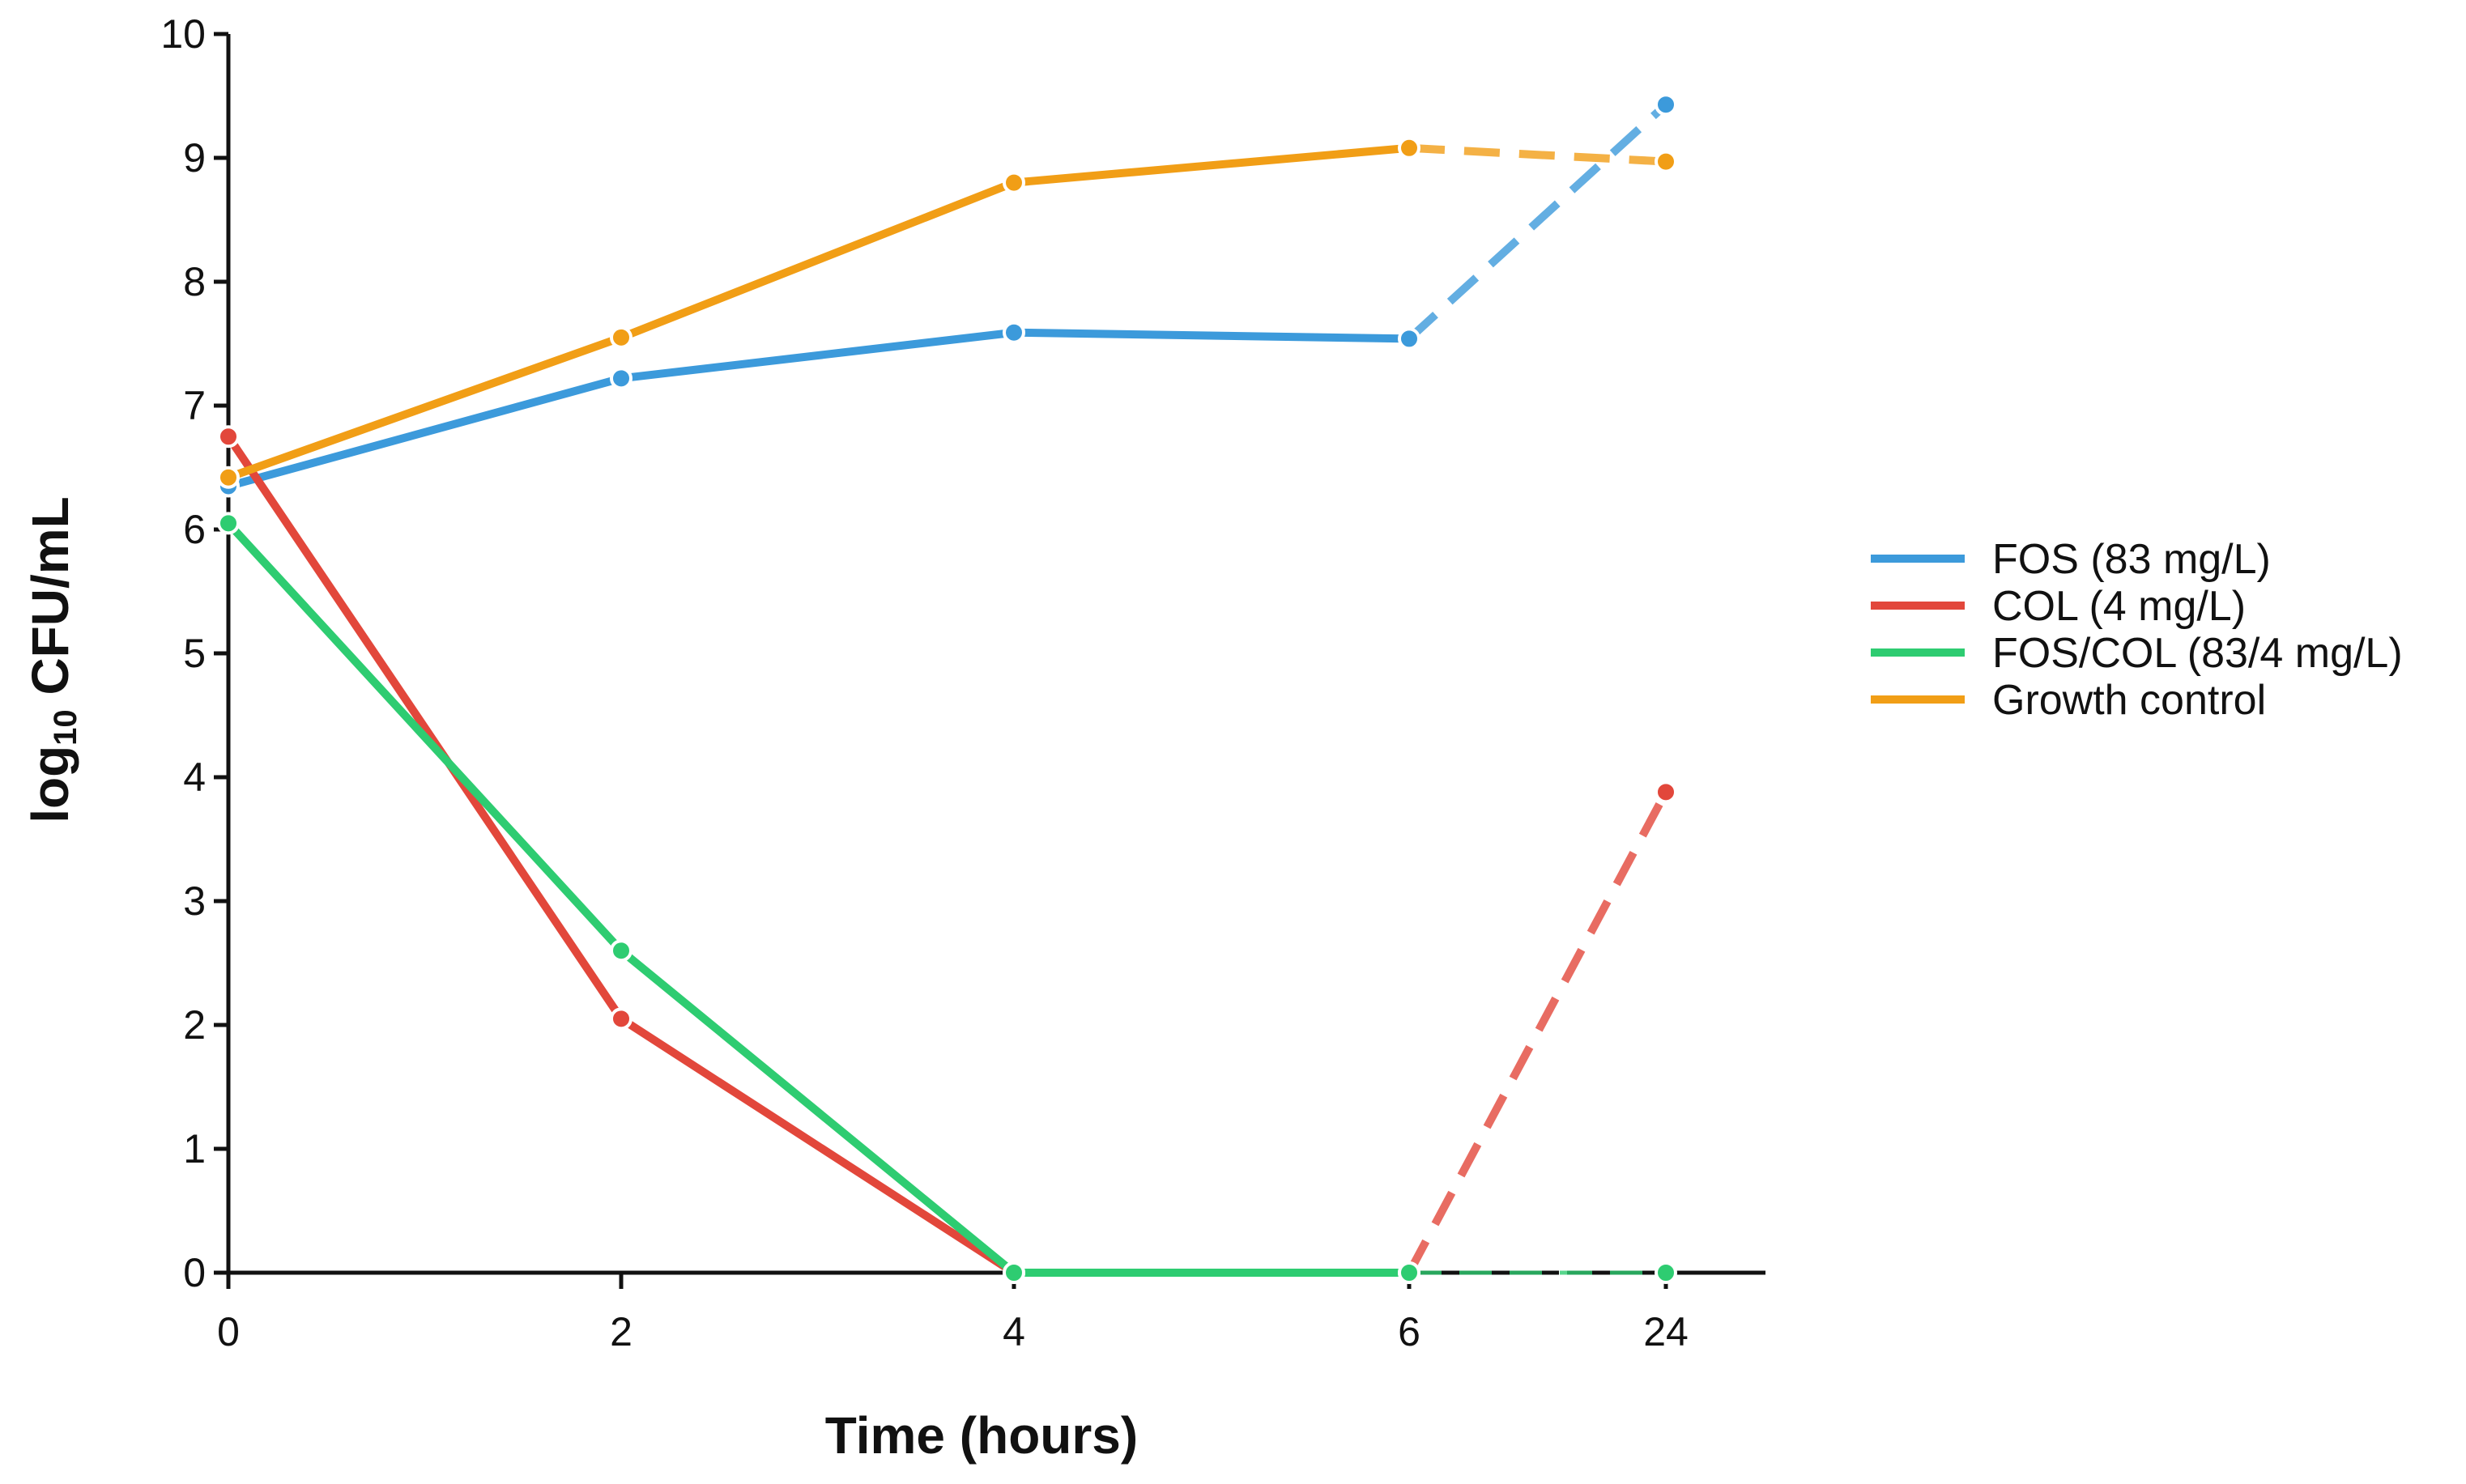 Image resolution: width=2466 pixels, height=1484 pixels. I want to click on x-tick-label: 6, so click(1409, 1331).